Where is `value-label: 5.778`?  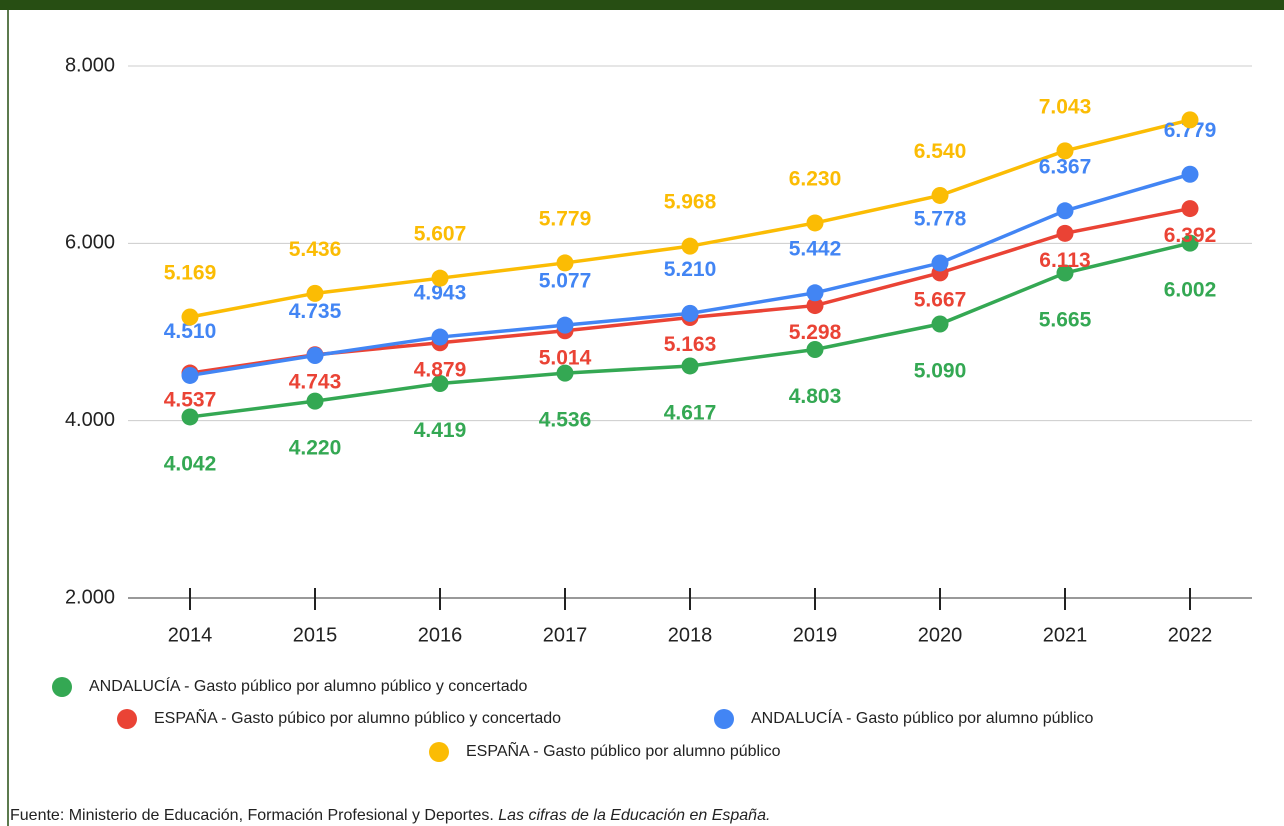
value-label: 5.778 is located at coordinates (940, 219).